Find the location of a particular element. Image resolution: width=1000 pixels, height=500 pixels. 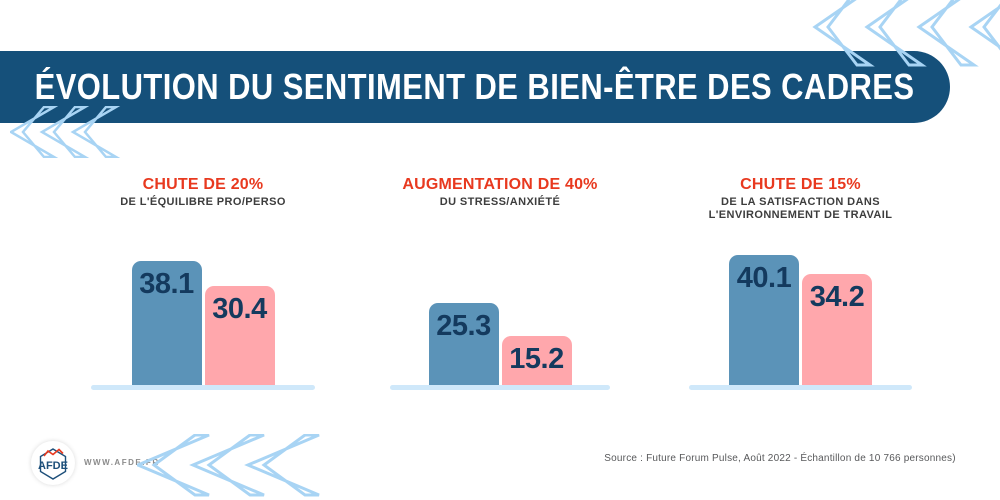

group-subtitle: DU STRESS/ANXIÉTÉ is located at coordinates (500, 202).